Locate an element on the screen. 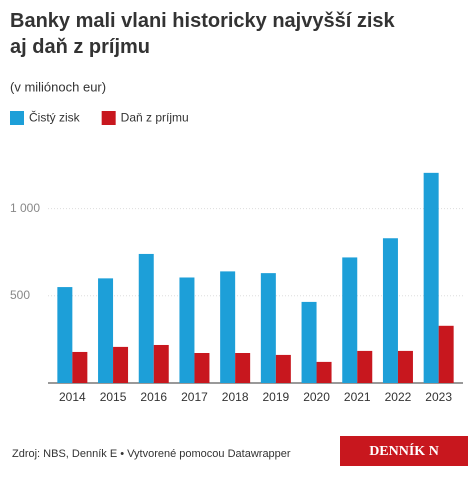 The width and height of the screenshot is (474, 479). logo: DENNÍK N is located at coordinates (404, 450).